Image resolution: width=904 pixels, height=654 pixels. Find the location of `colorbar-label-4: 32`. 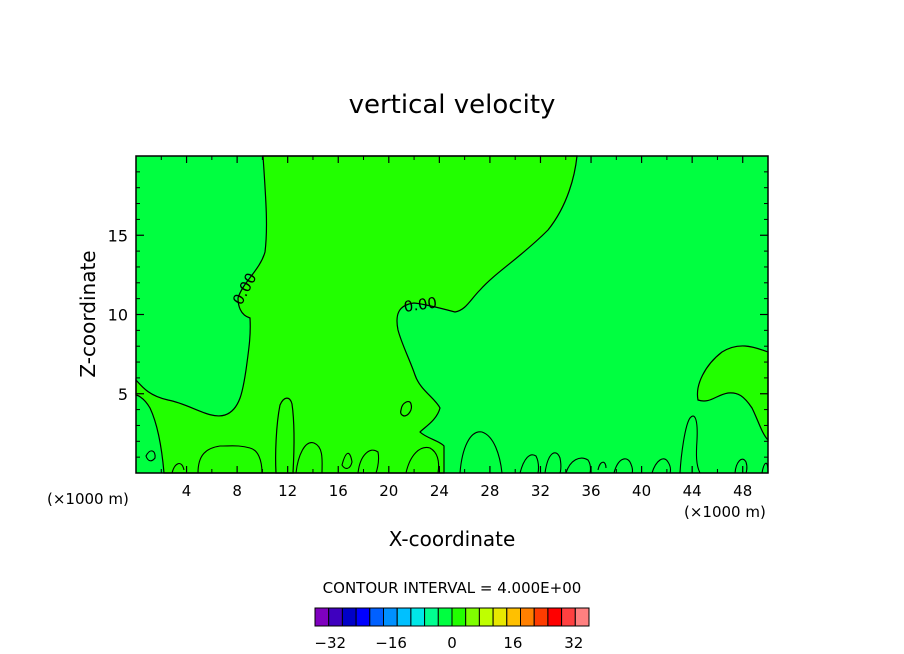

colorbar-label-4: 32 is located at coordinates (573, 643).